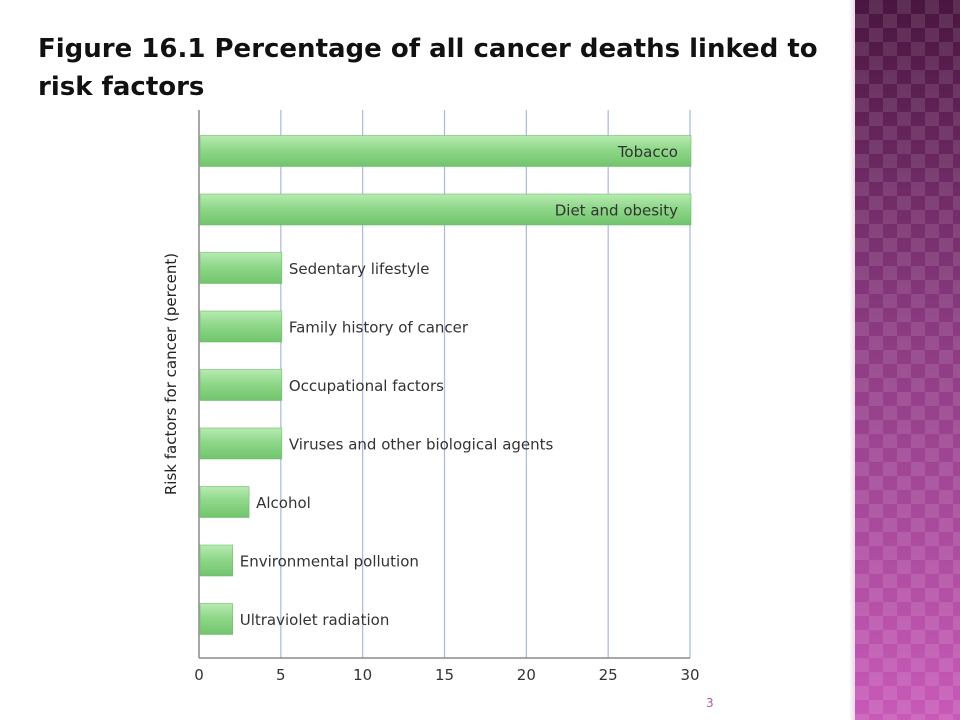  Describe the element at coordinates (852, 360) in the screenshot. I see `side-panel-edge` at that location.